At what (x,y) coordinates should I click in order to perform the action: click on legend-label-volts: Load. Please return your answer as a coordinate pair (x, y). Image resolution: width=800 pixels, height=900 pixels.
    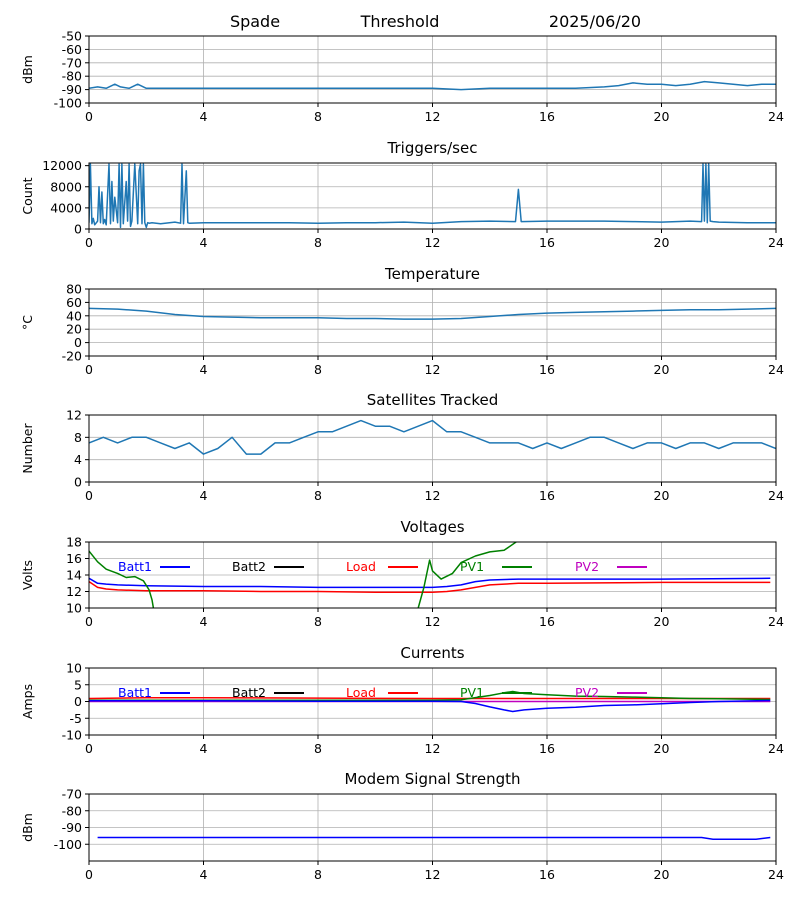
    Looking at the image, I should click on (361, 566).